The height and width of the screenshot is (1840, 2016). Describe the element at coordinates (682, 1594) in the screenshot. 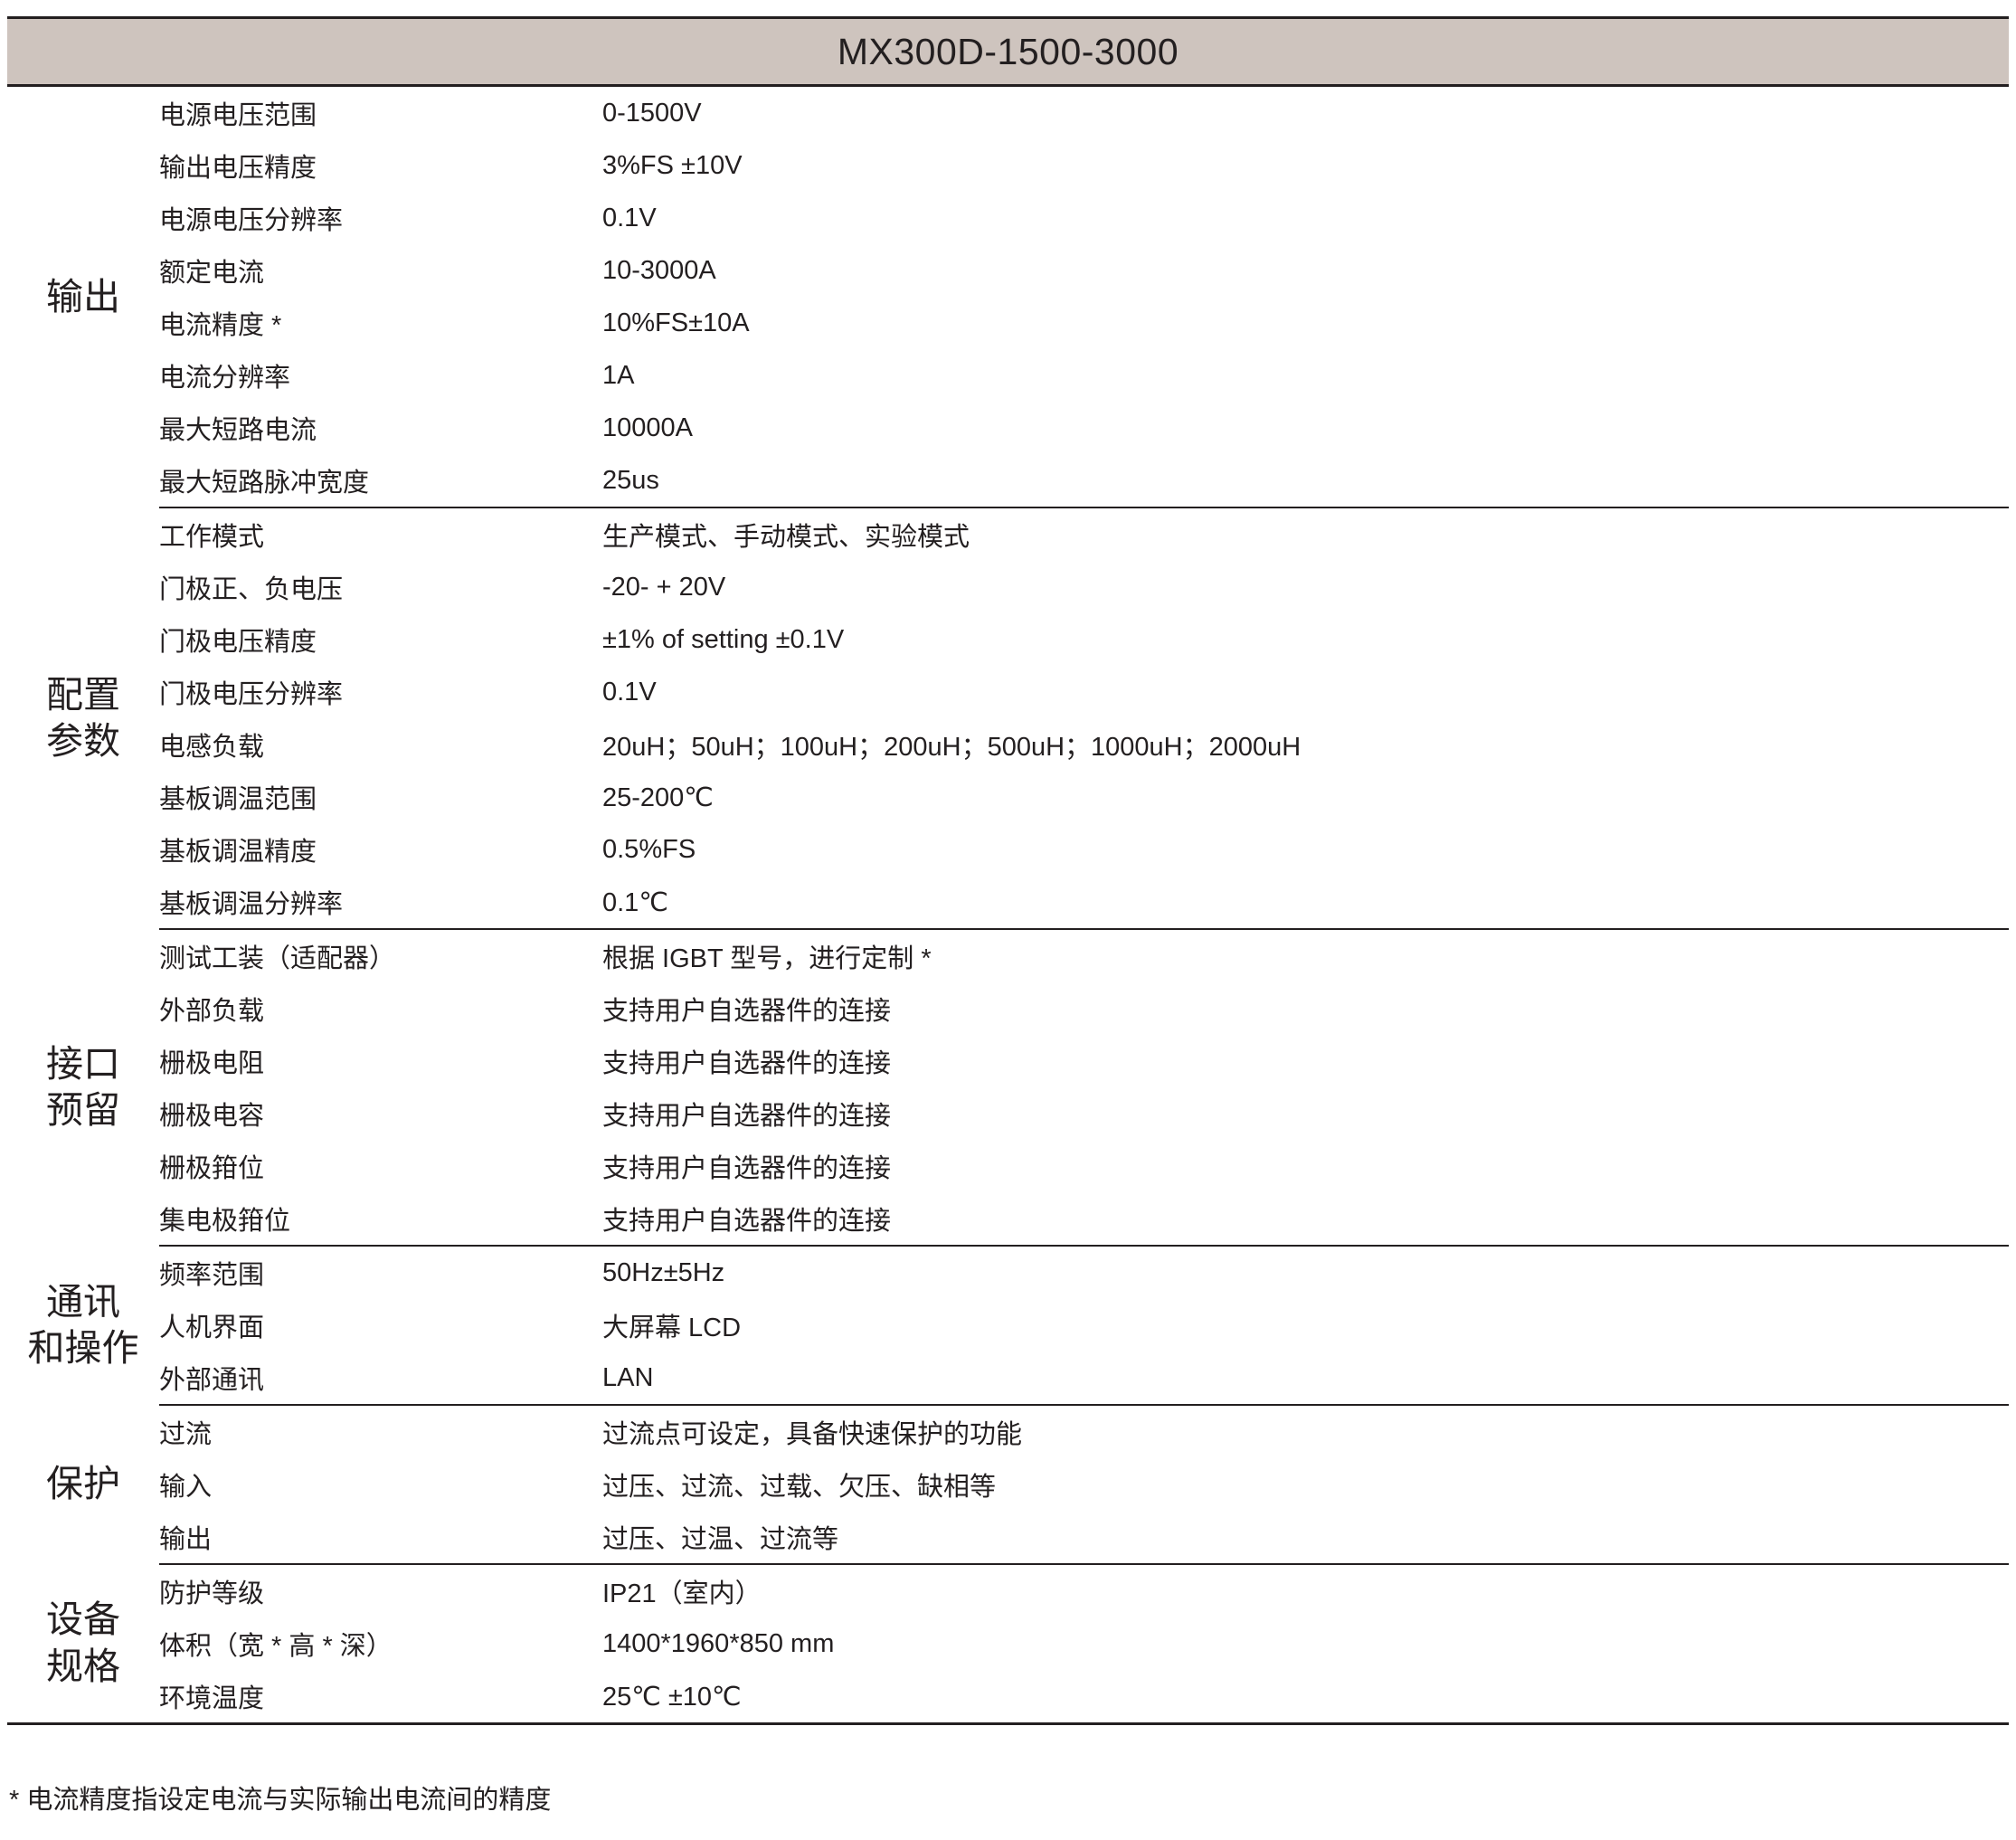

I see `parameter-value: IP21（室内）` at that location.